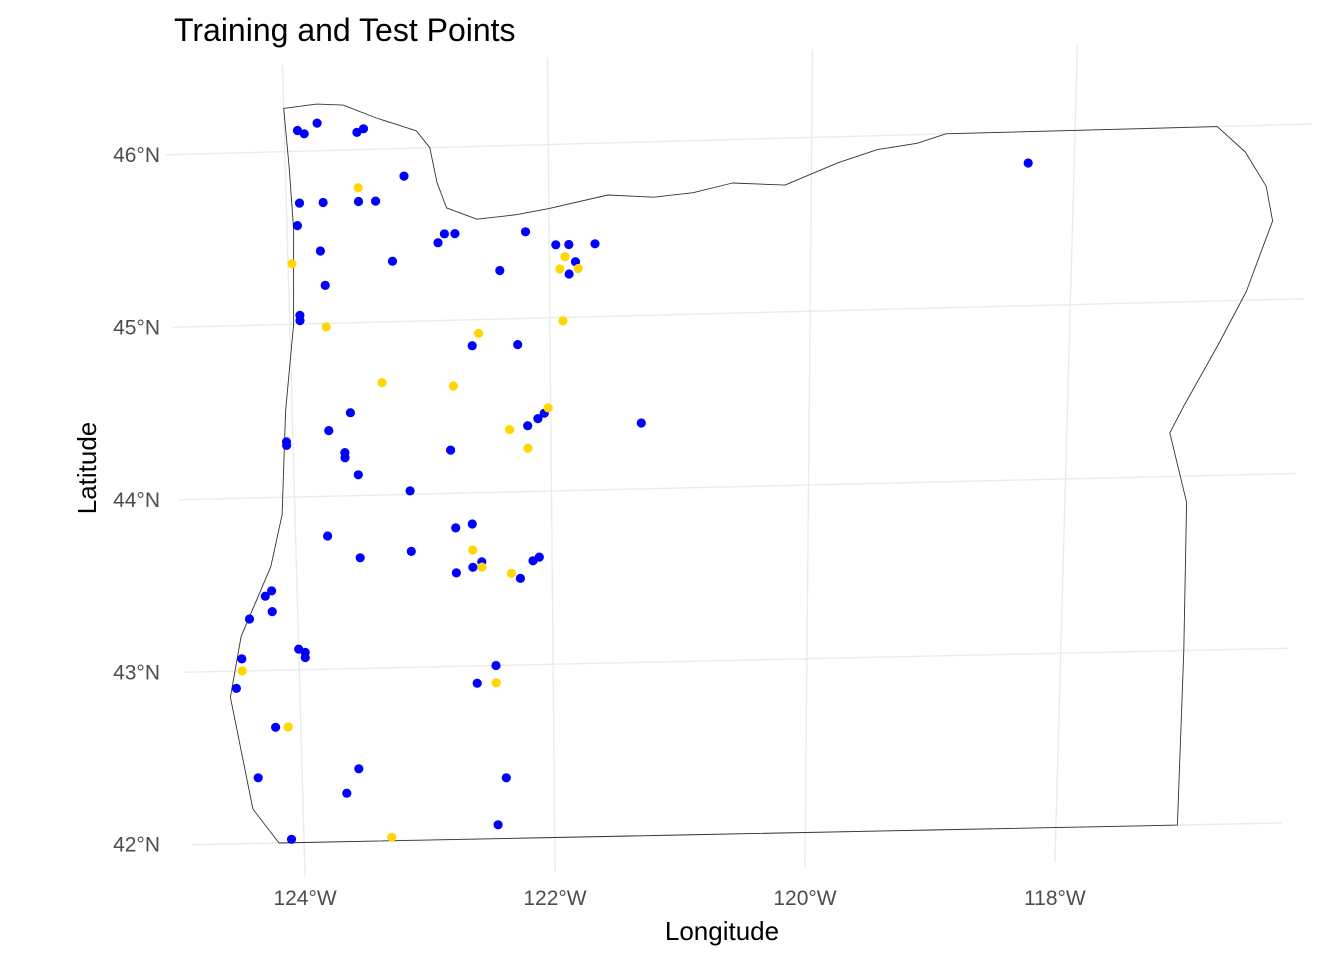 The width and height of the screenshot is (1344, 960). What do you see at coordinates (1055, 898) in the screenshot?
I see `x-tick-label: 118°W` at bounding box center [1055, 898].